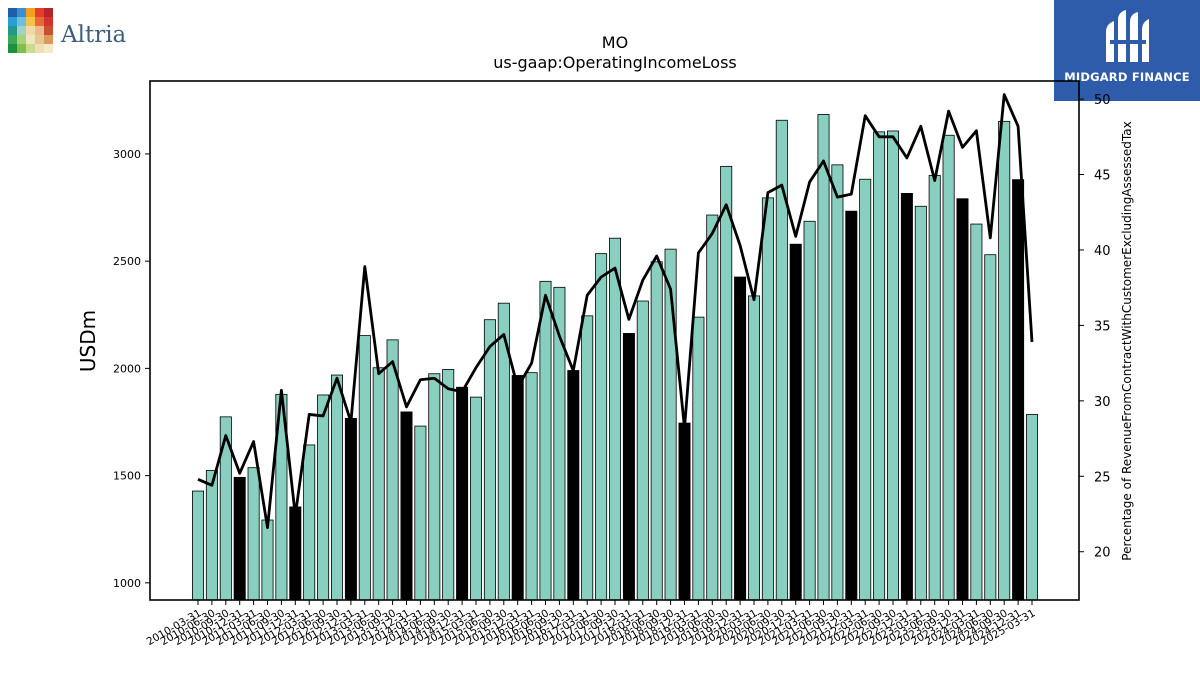 Image resolution: width=1200 pixels, height=675 pixels. I want to click on right-axis: 20 25 30 35 40 45 50, so click(1095, 327).